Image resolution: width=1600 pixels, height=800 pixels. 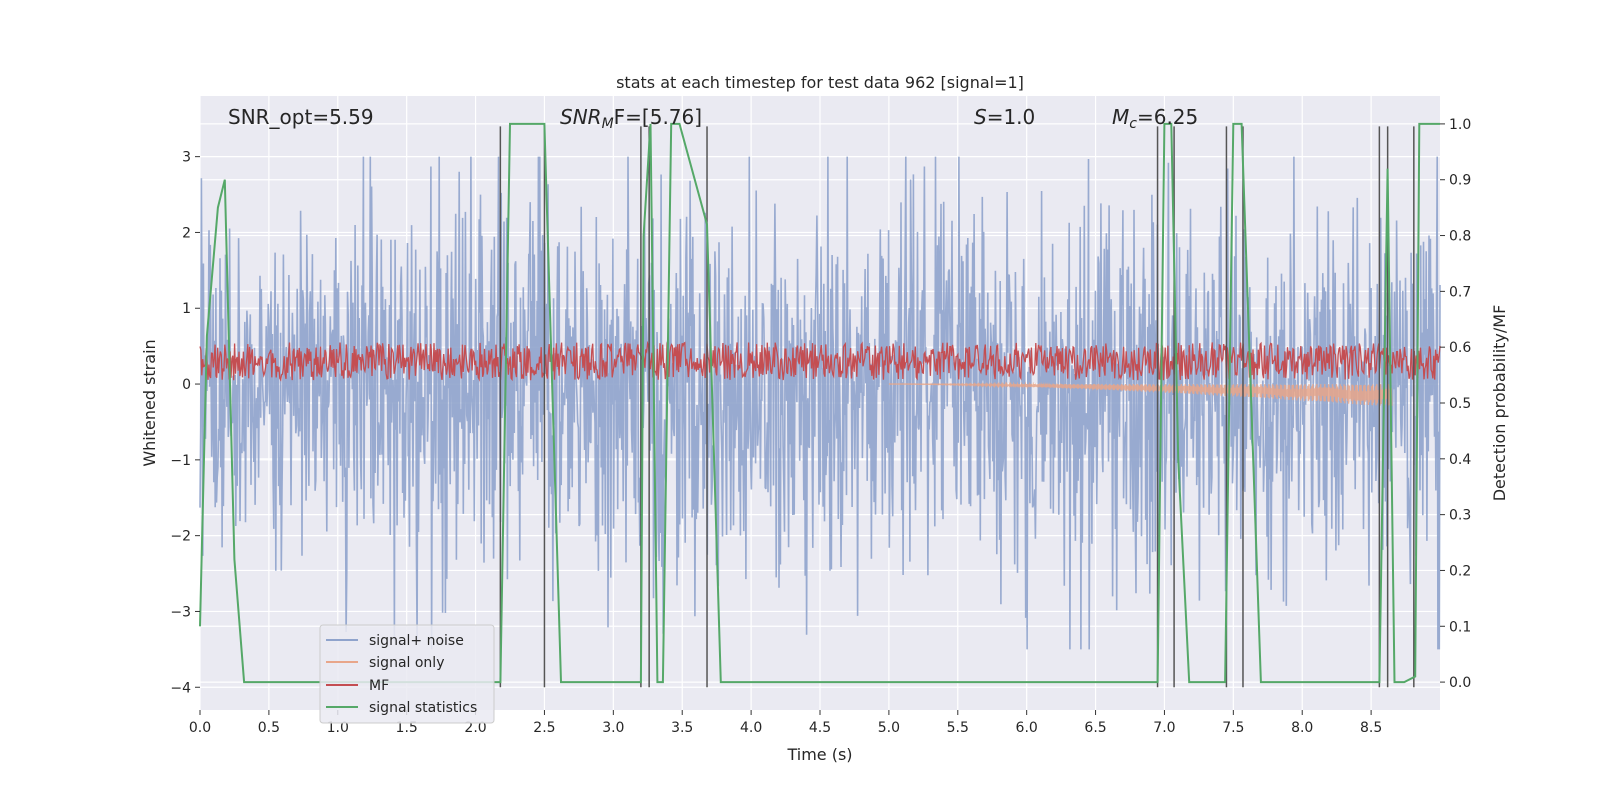 I want to click on mf-line, so click(x=820, y=361).